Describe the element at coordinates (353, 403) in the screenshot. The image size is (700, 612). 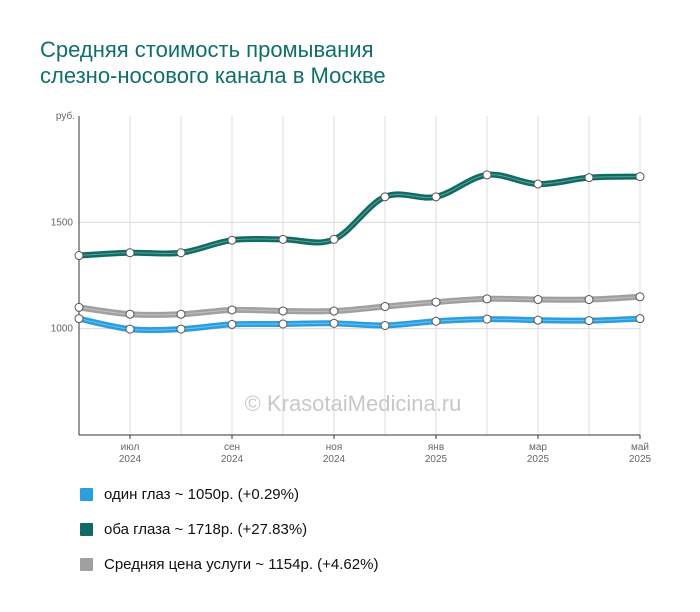
I see `watermark: © KrasotaiMedicina.ru` at that location.